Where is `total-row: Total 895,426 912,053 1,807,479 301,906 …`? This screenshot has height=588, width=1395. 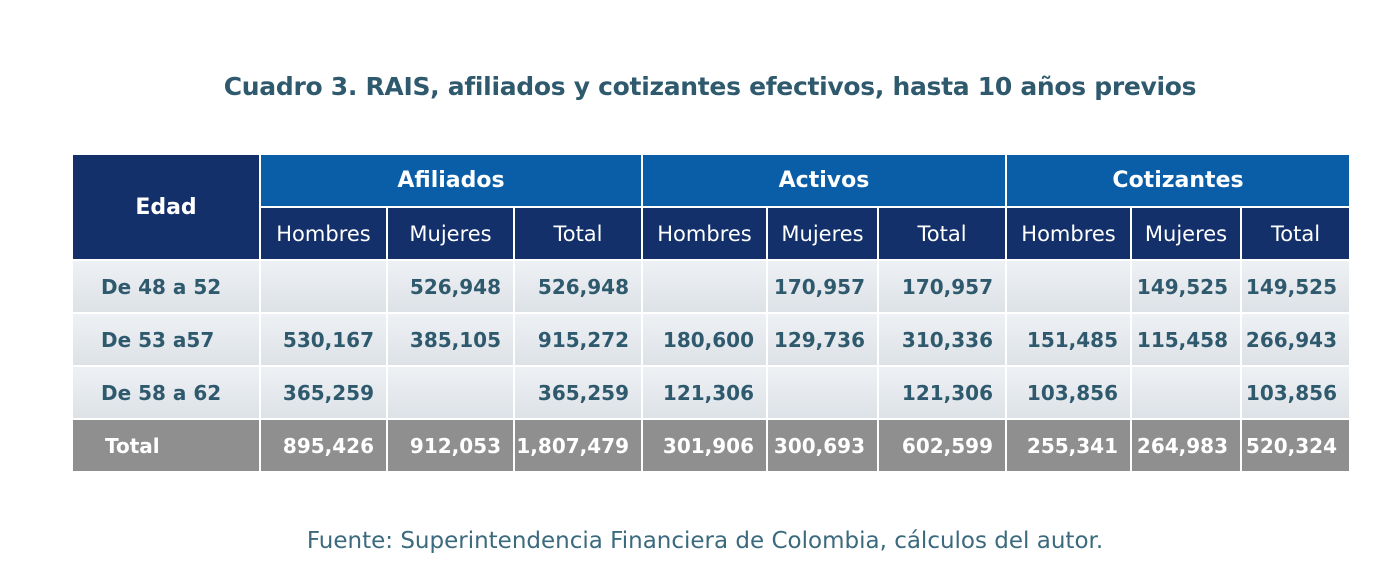 total-row: Total 895,426 912,053 1,807,479 301,906 … is located at coordinates (711, 445).